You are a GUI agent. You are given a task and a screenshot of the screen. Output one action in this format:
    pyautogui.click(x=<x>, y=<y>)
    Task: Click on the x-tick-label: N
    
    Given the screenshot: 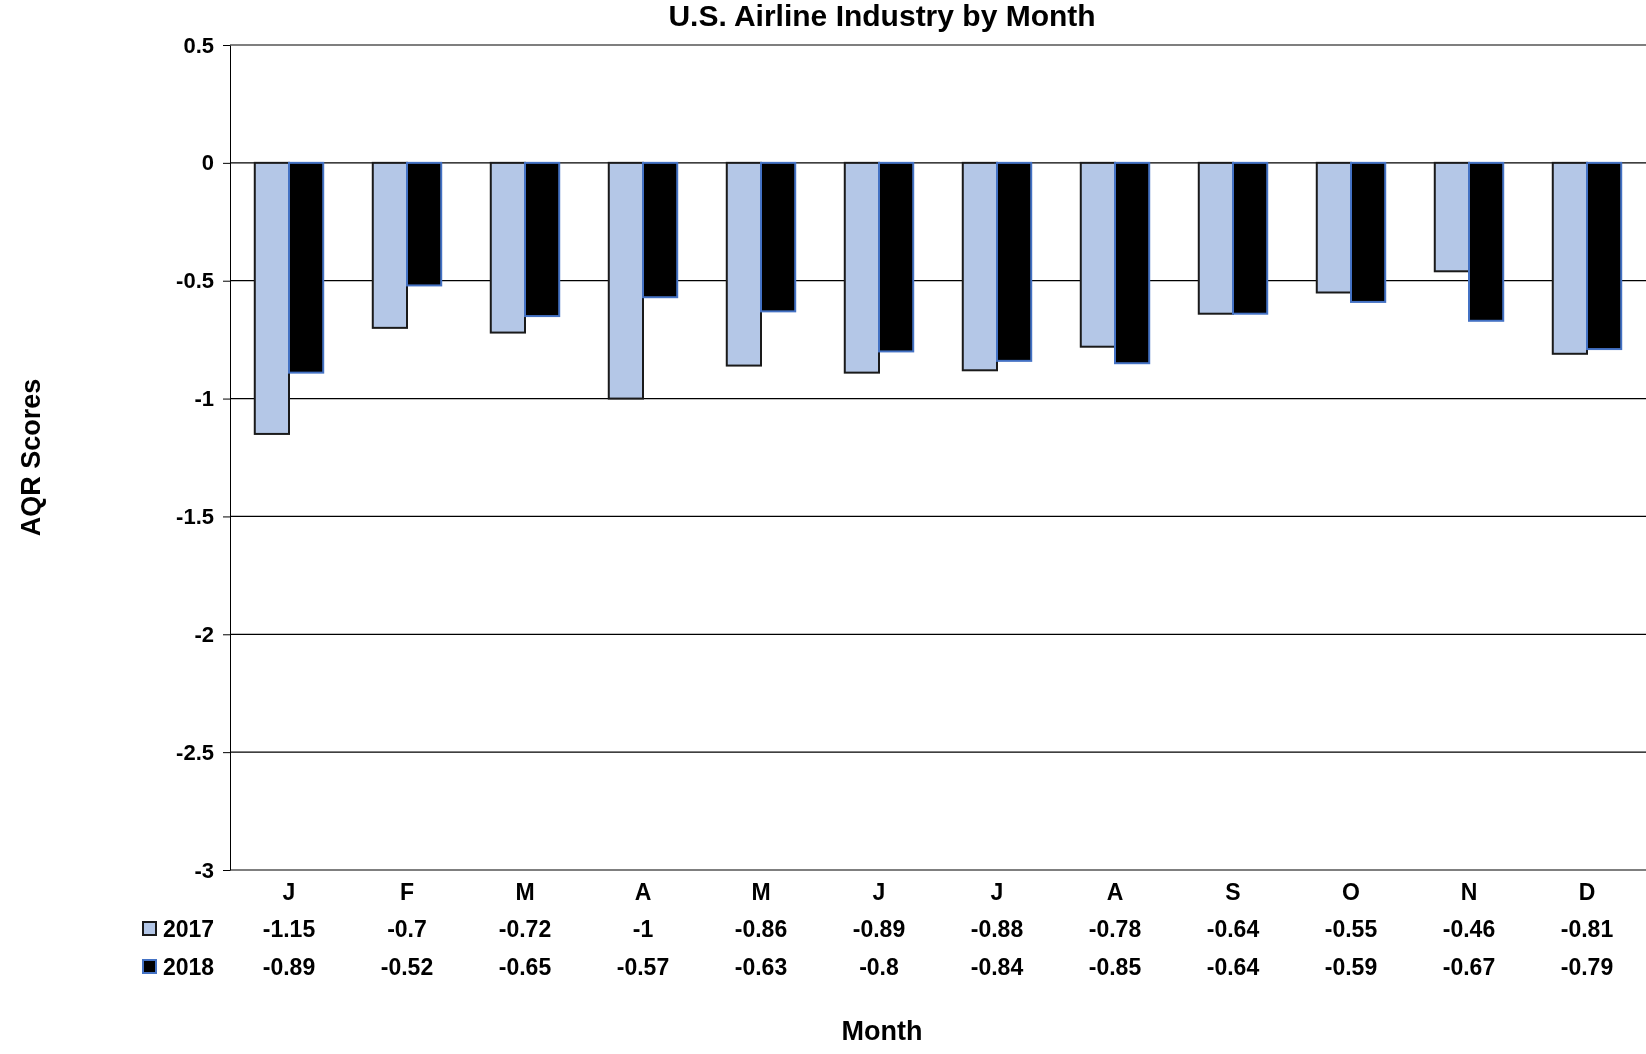 What is the action you would take?
    pyautogui.click(x=1469, y=892)
    